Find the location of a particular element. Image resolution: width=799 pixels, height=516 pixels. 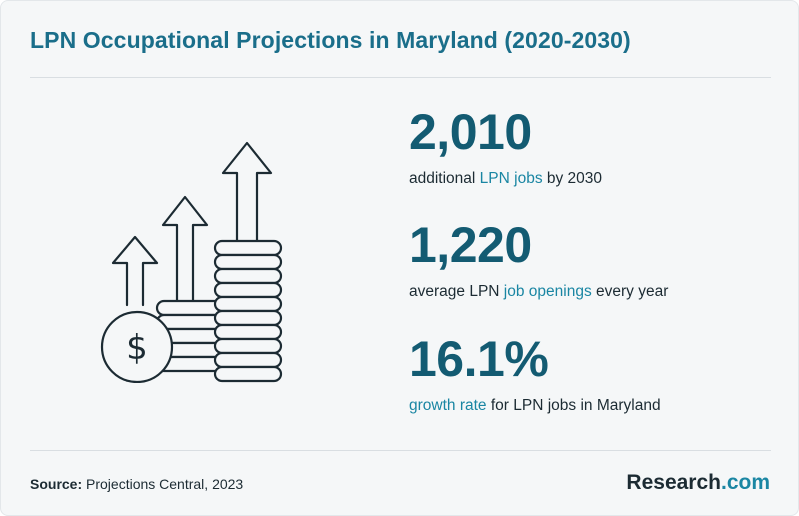

dollar-symbol: $ is located at coordinates (137, 348).